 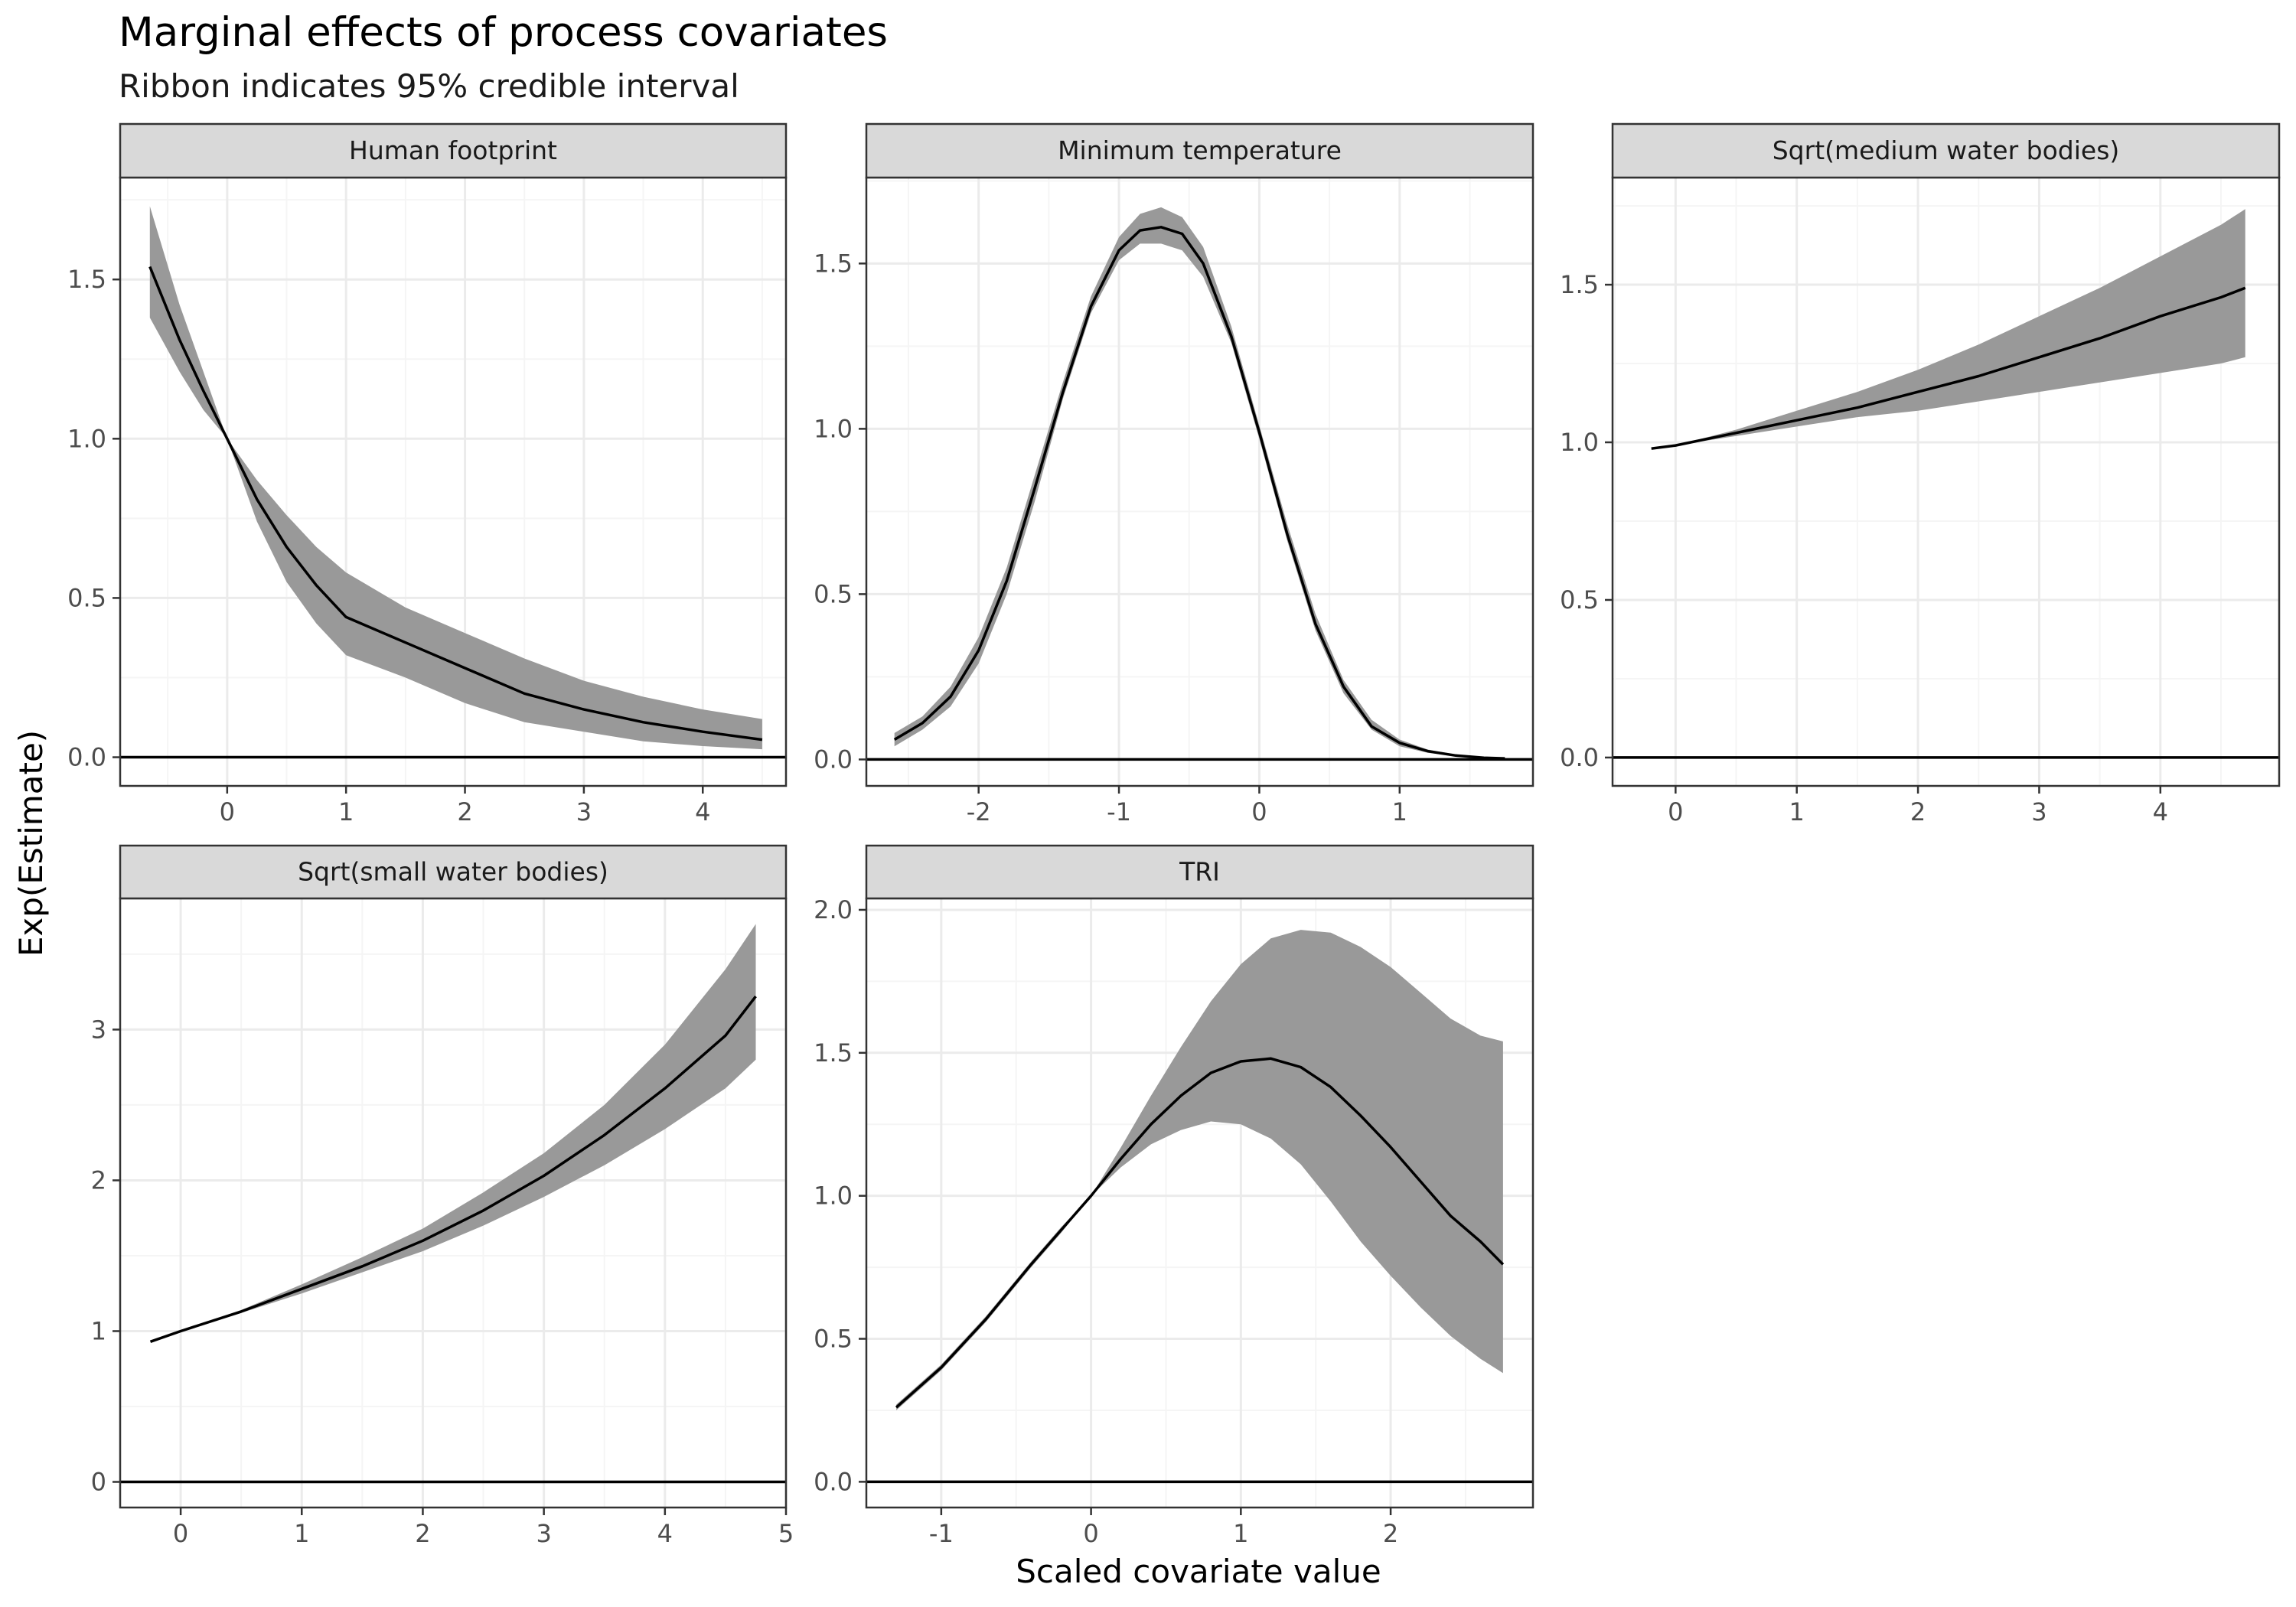 What do you see at coordinates (979, 811) in the screenshot?
I see `x-tick-label: -2` at bounding box center [979, 811].